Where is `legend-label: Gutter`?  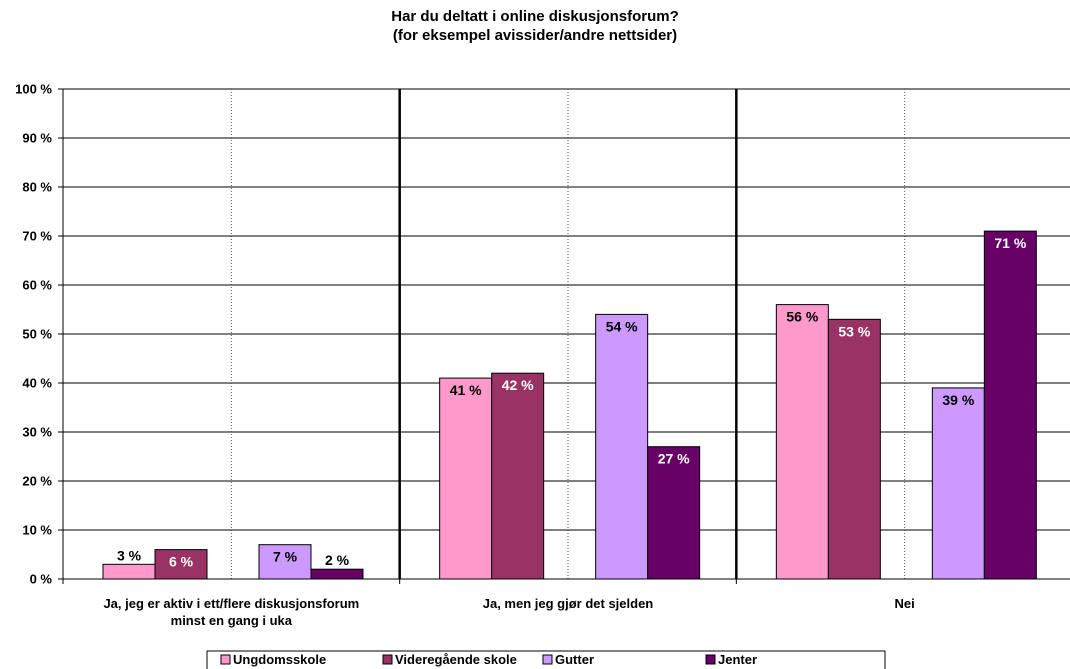 legend-label: Gutter is located at coordinates (574, 659).